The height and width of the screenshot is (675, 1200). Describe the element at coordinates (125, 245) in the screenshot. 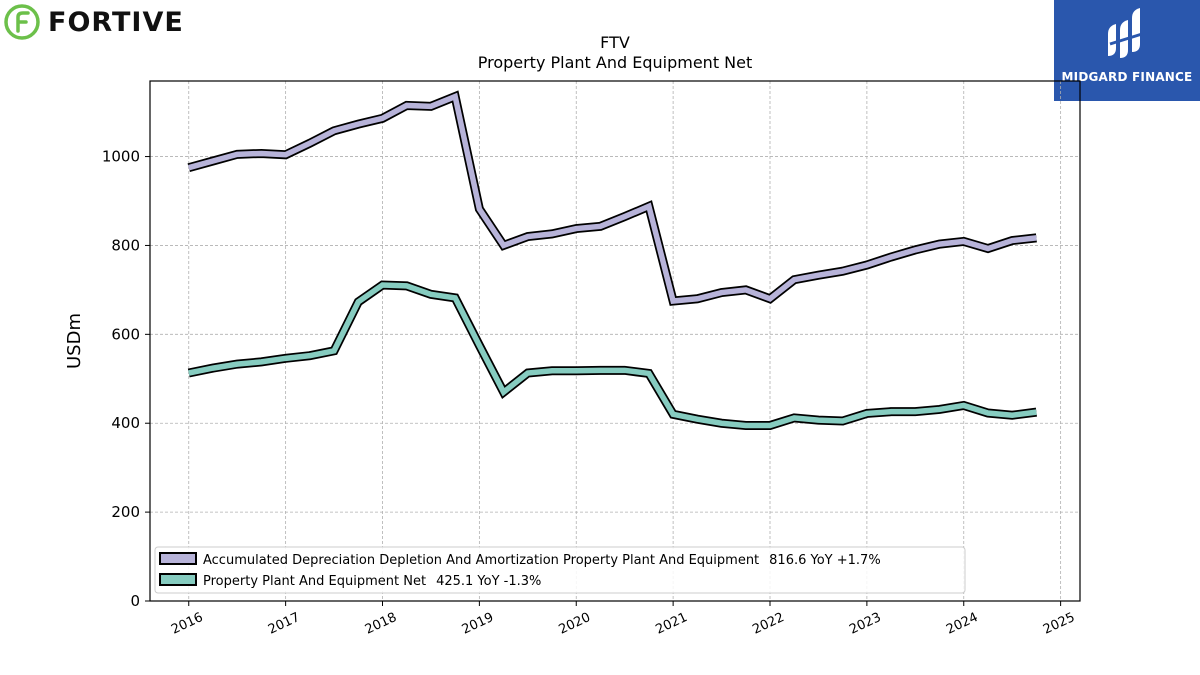

I see `y-tick-label: 800` at that location.